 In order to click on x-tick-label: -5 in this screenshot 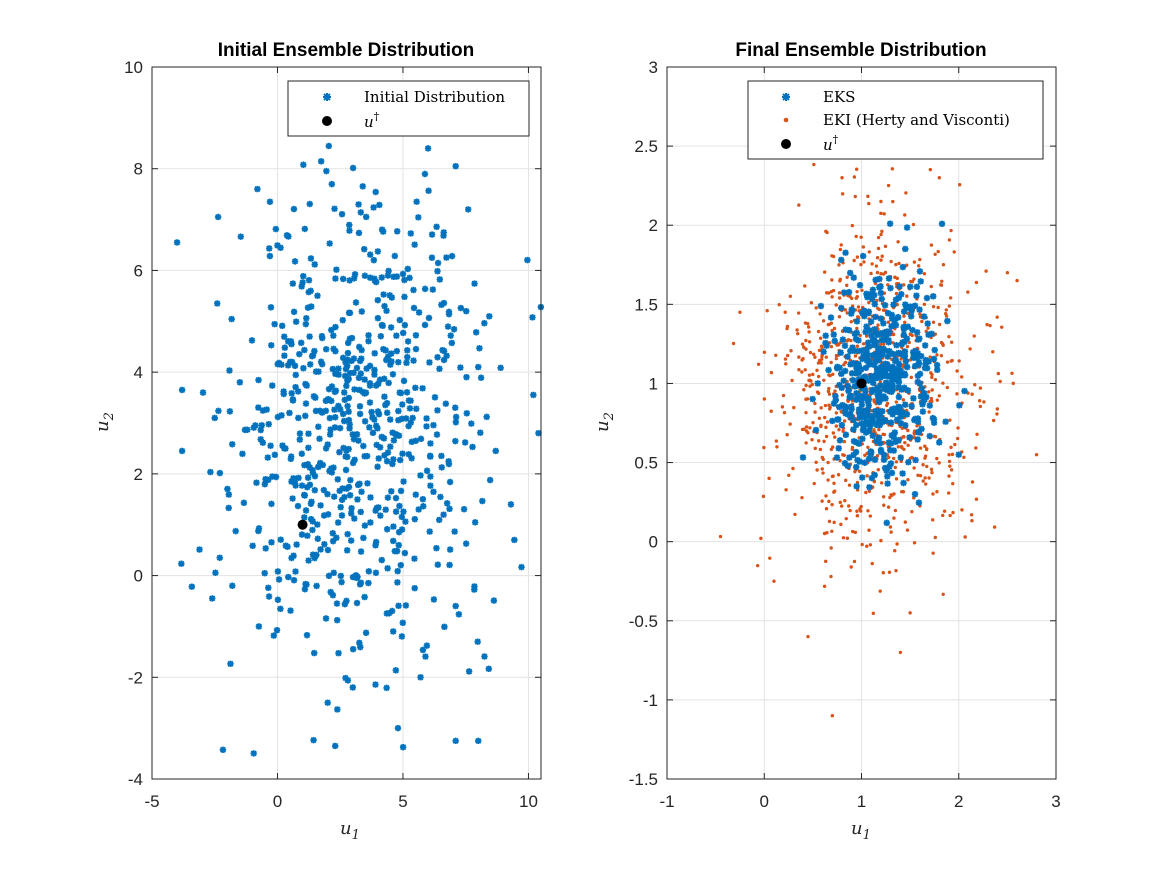, I will do `click(151, 801)`.